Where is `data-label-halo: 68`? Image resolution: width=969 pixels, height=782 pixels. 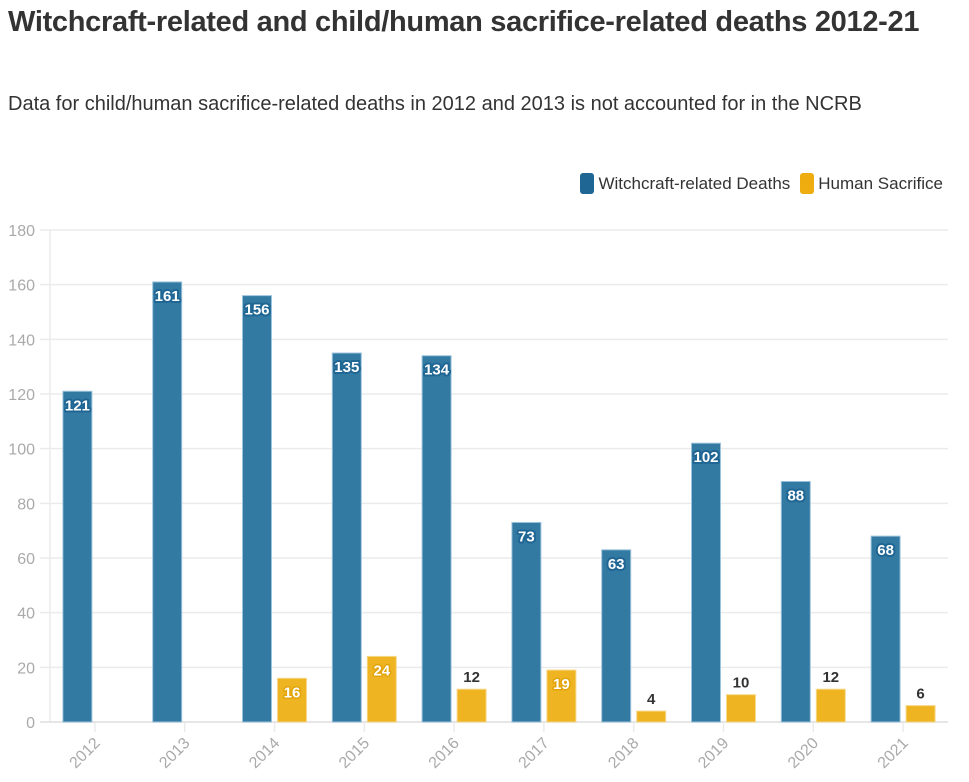
data-label-halo: 68 is located at coordinates (885, 550).